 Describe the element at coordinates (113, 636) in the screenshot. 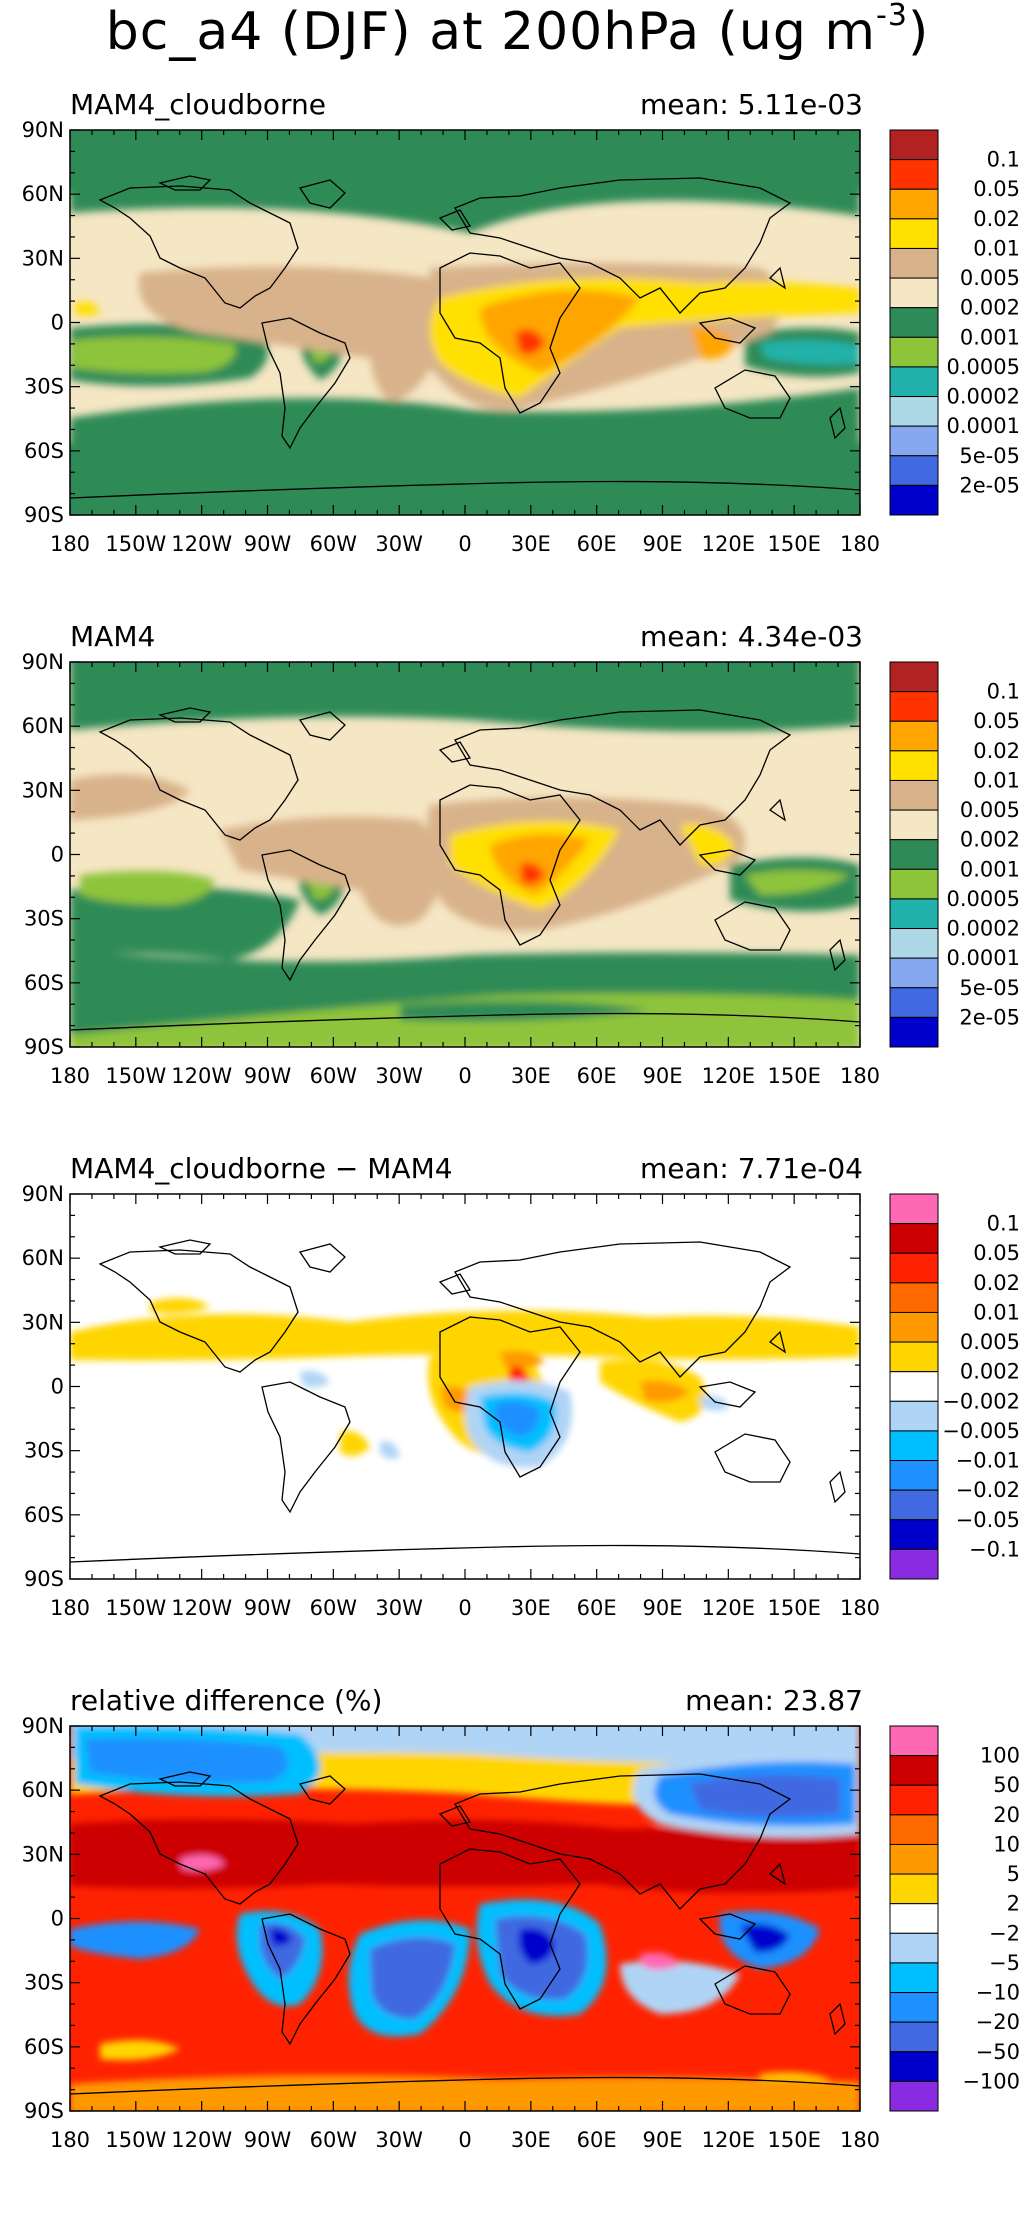

I see `panel-title: MAM4` at that location.